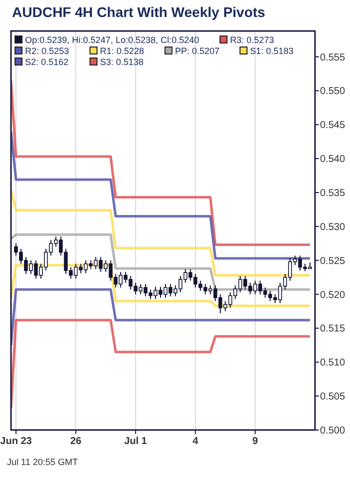 The height and width of the screenshot is (481, 350). What do you see at coordinates (333, 126) in the screenshot?
I see `y-tick-label: 0.545` at bounding box center [333, 126].